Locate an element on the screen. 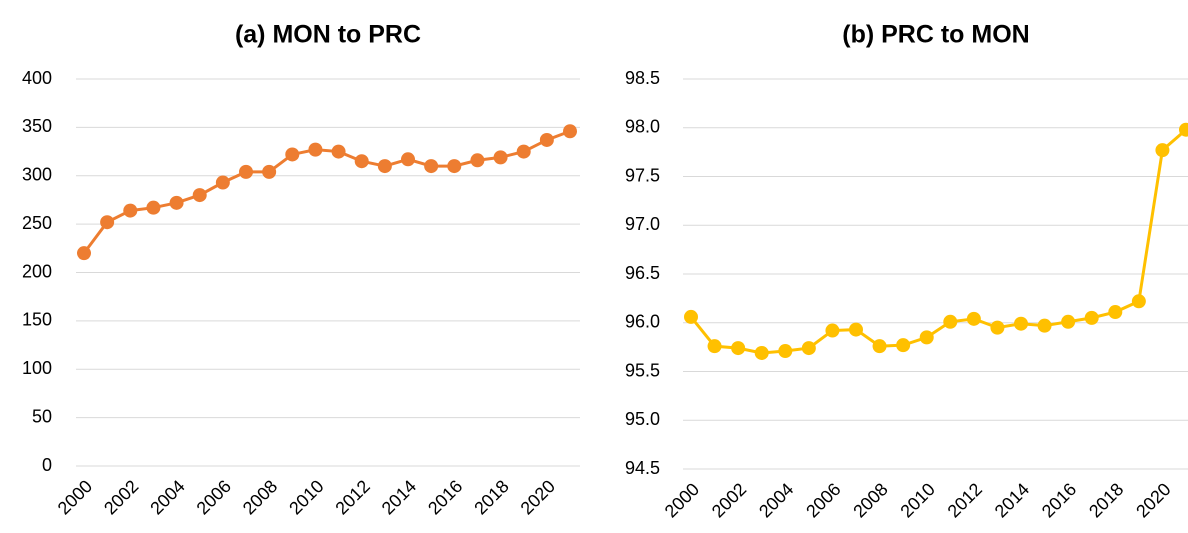 The image size is (1188, 533). y-tick-label: 250 is located at coordinates (37, 223).